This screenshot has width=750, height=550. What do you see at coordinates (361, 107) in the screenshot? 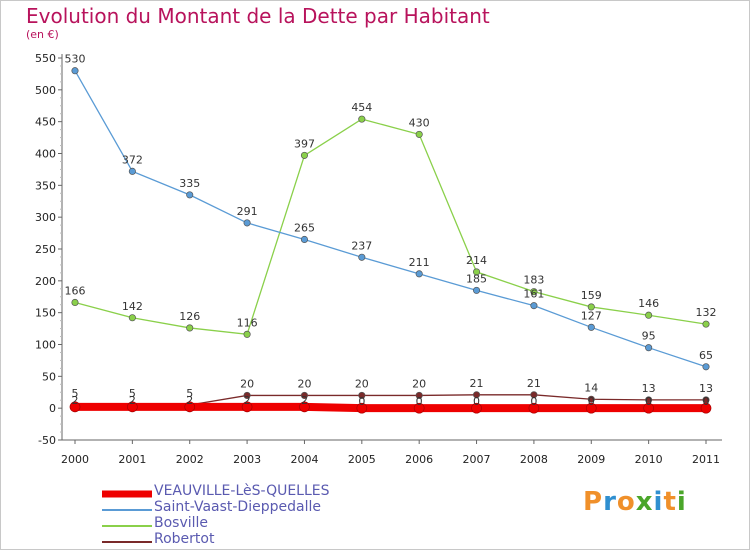
I see `data-label: 454` at bounding box center [361, 107].